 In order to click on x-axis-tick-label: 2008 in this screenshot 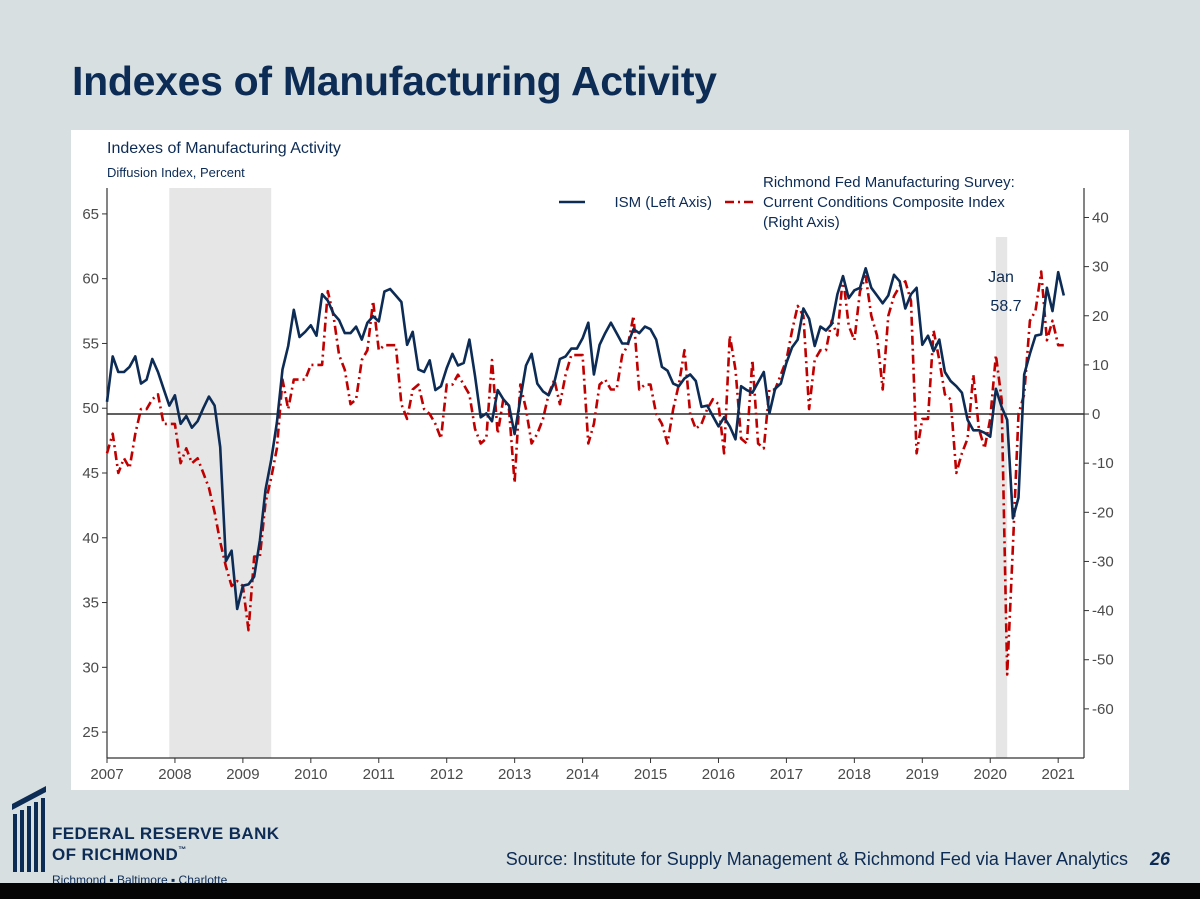, I will do `click(174, 774)`.